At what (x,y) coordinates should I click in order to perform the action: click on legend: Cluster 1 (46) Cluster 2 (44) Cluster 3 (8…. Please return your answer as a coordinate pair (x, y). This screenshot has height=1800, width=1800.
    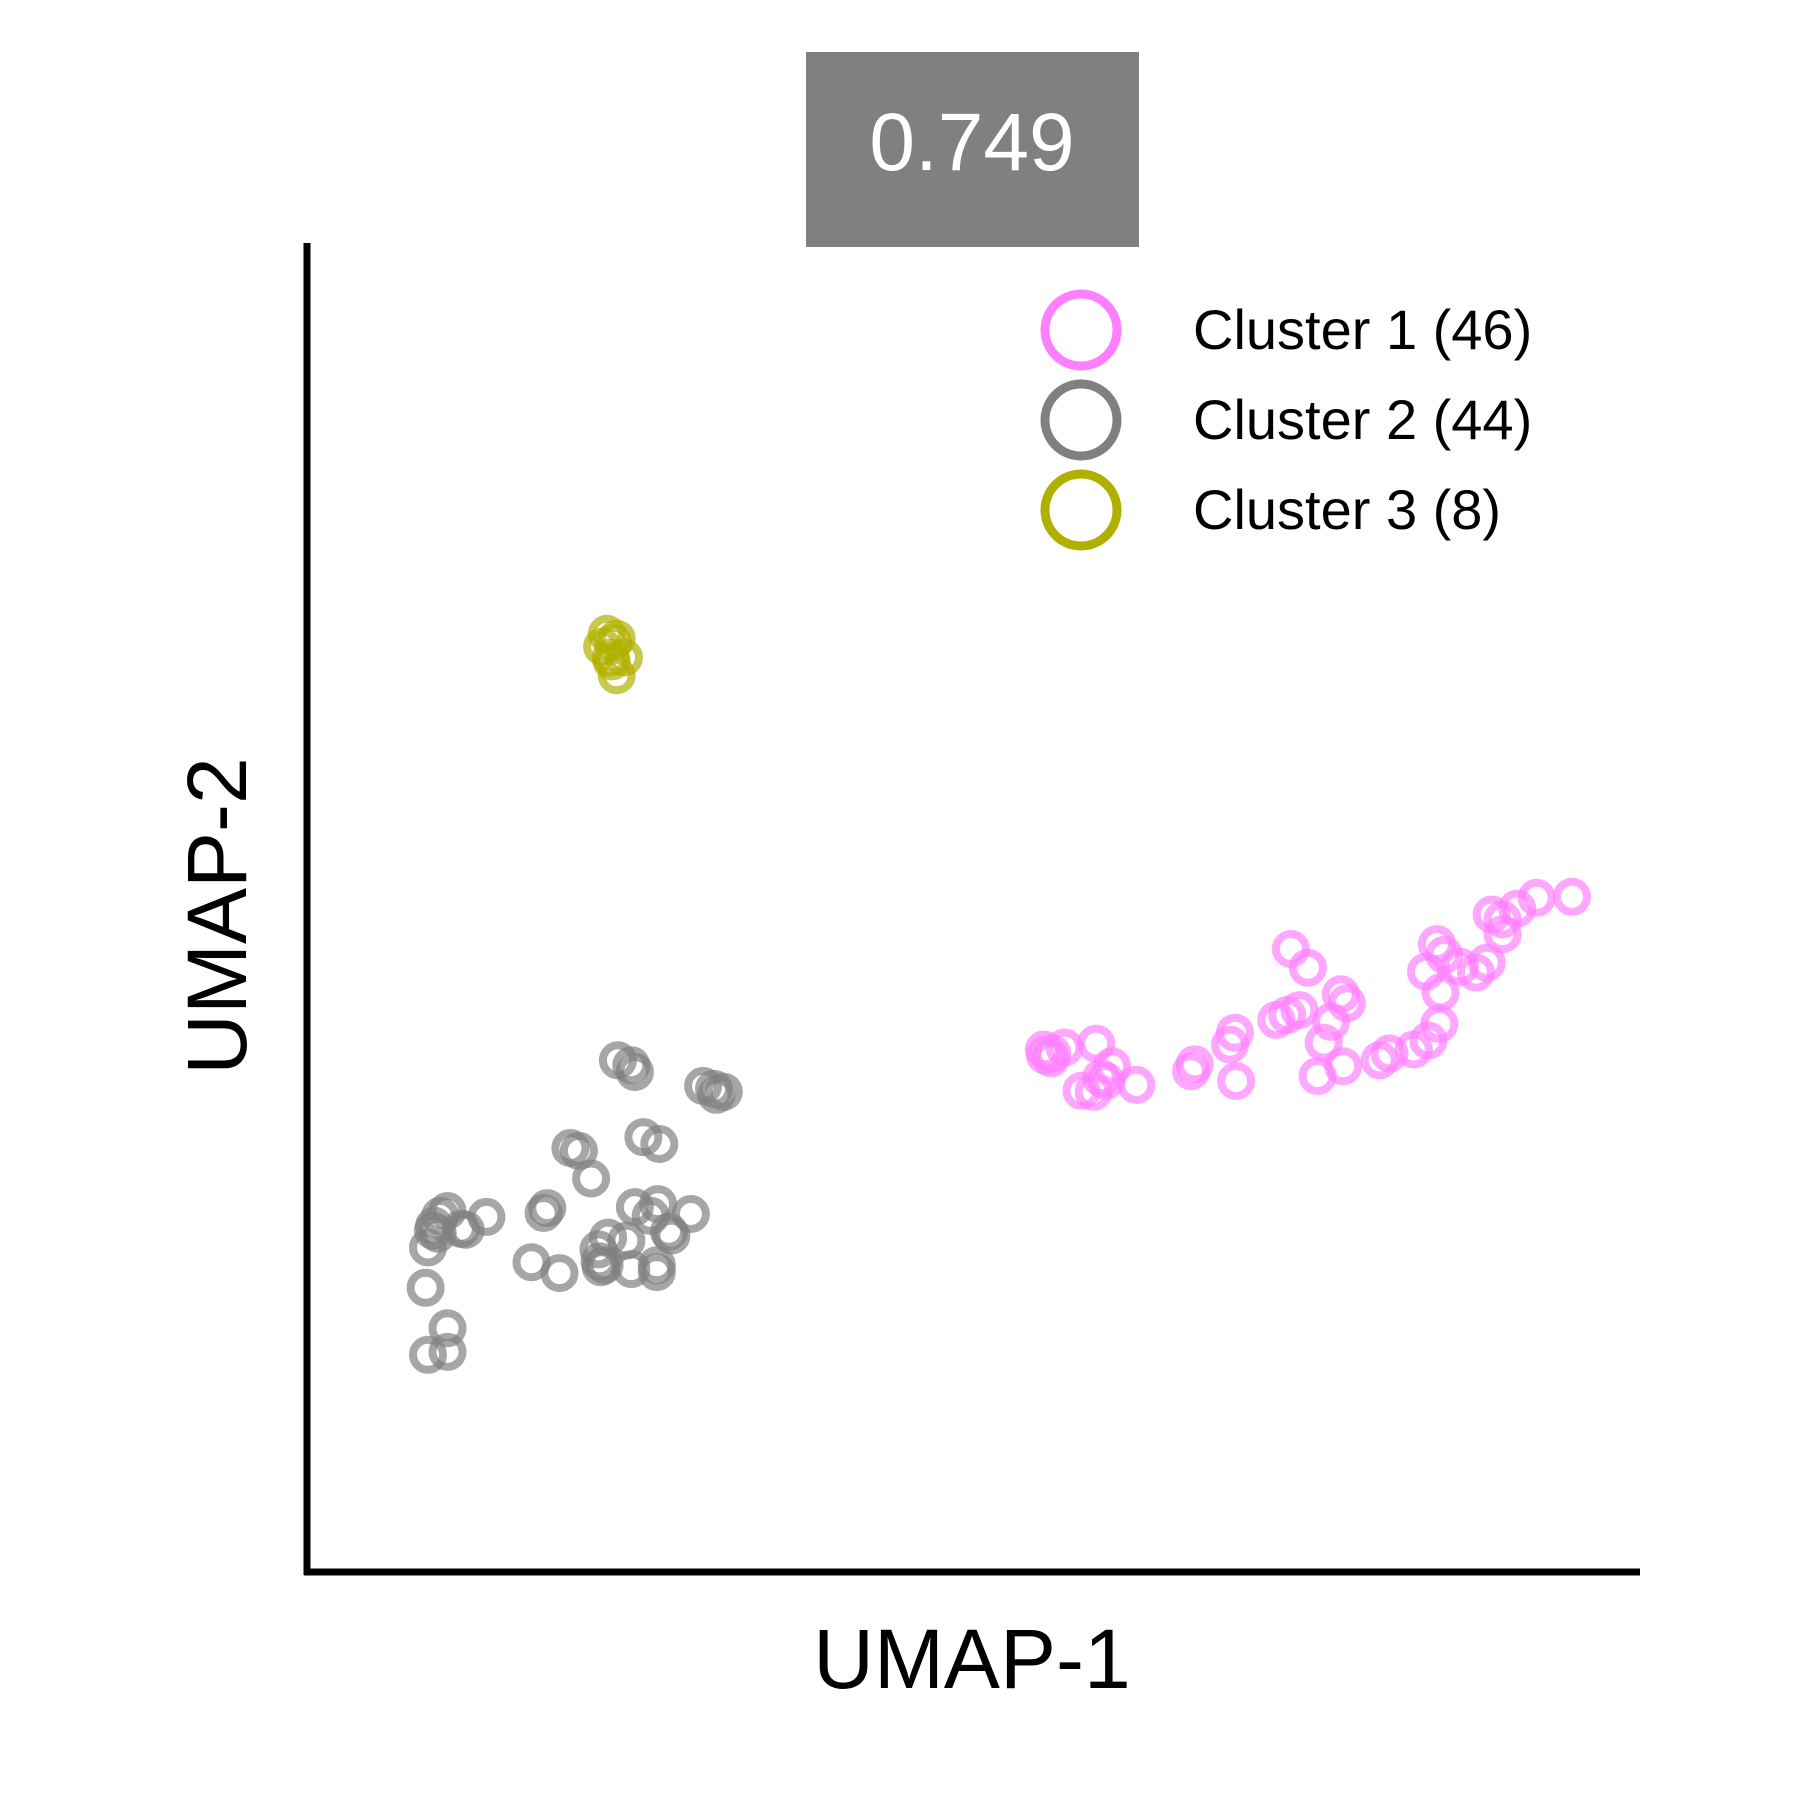
    Looking at the image, I should click on (1286, 420).